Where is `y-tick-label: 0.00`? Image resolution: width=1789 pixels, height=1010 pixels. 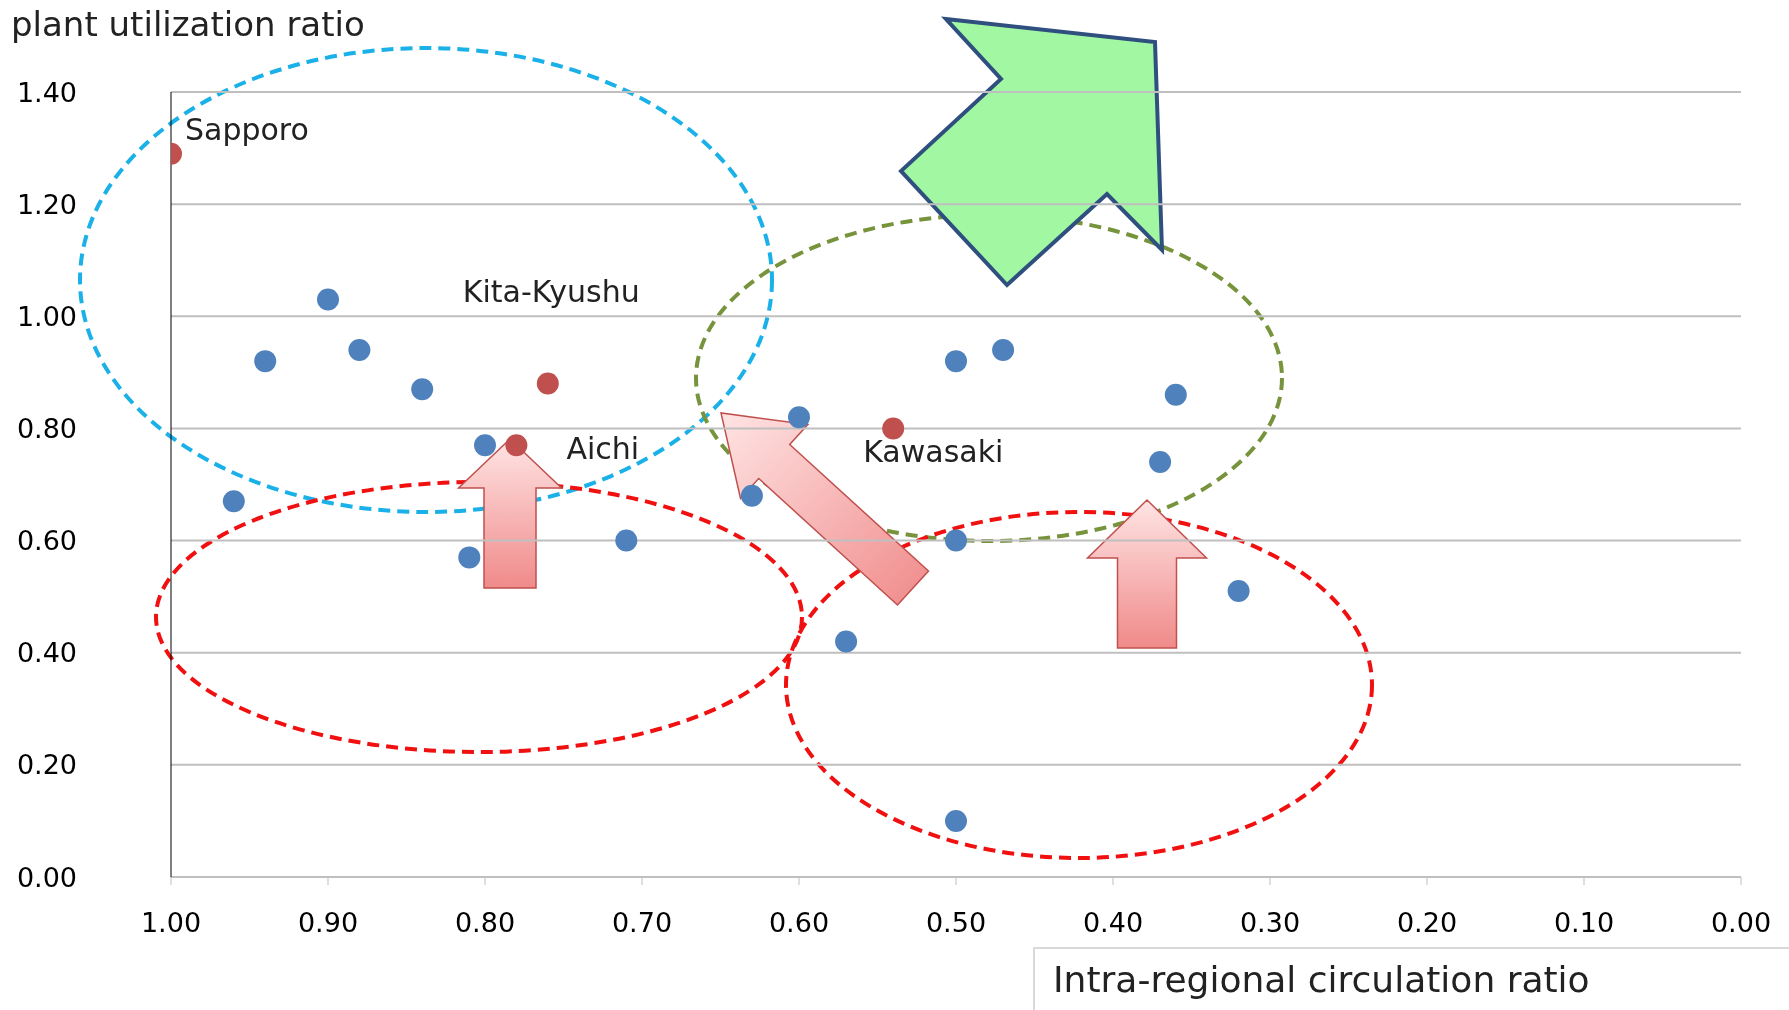 y-tick-label: 0.00 is located at coordinates (46, 877).